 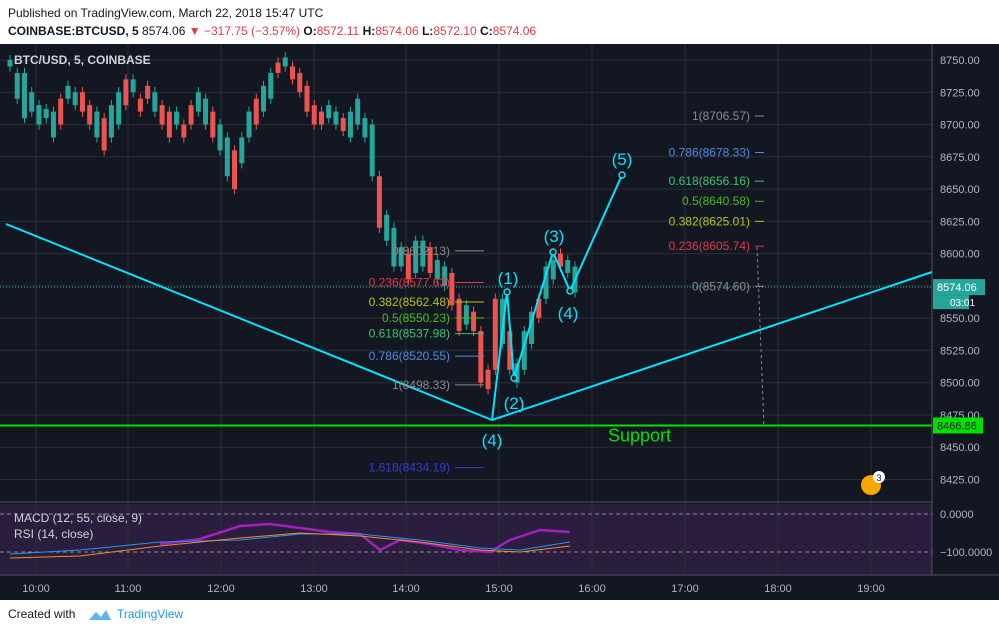 What do you see at coordinates (709, 246) in the screenshot?
I see `fib-right-label: 0.236(8605.74)` at bounding box center [709, 246].